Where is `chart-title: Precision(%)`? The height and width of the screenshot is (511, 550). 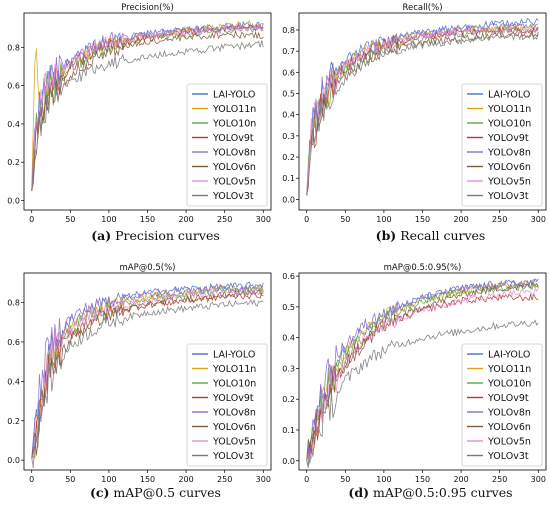 chart-title: Precision(%) is located at coordinates (147, 8).